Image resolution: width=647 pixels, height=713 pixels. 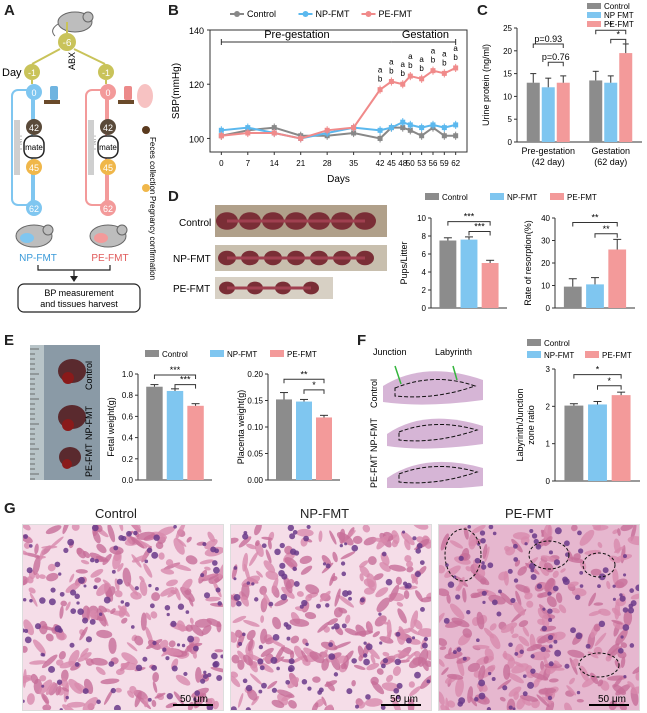 I want to click on svg-text: 42, so click(x=34, y=128).